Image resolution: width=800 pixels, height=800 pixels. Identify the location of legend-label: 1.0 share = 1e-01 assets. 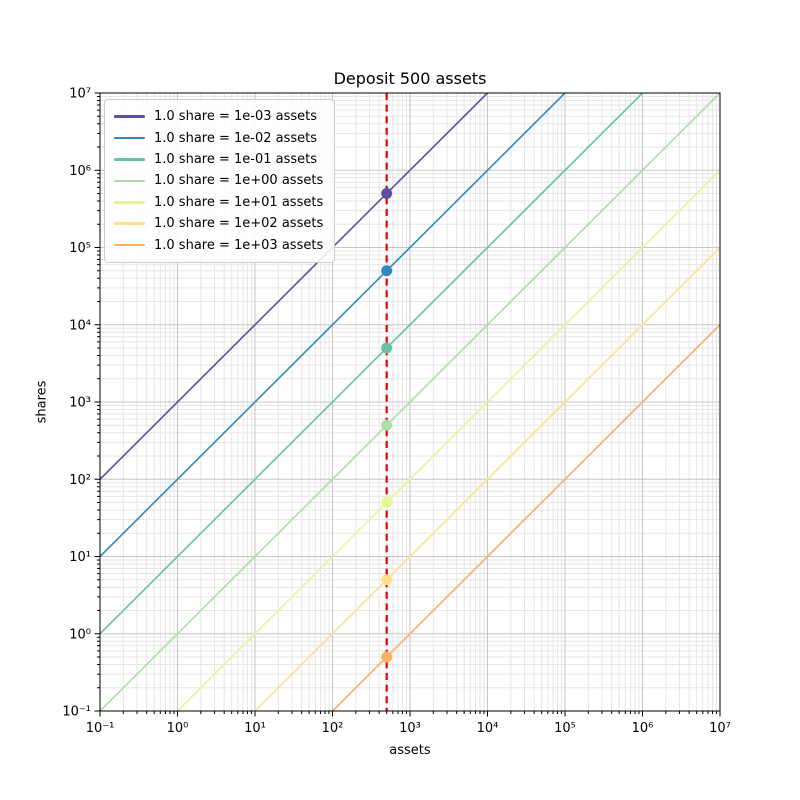
(236, 159).